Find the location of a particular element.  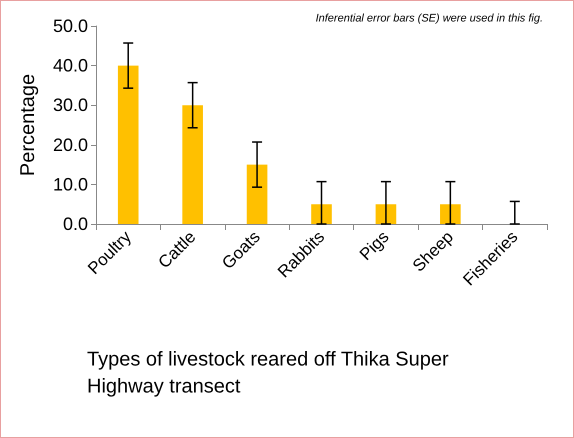

y-tick-label: 30.0 is located at coordinates (70, 105).